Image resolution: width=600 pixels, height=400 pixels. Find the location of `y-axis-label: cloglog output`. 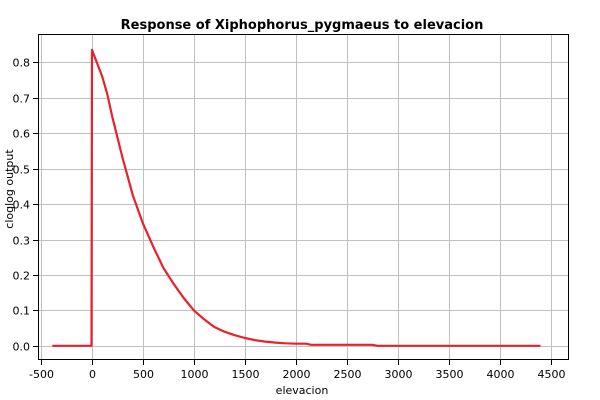

y-axis-label: cloglog output is located at coordinates (9, 189).